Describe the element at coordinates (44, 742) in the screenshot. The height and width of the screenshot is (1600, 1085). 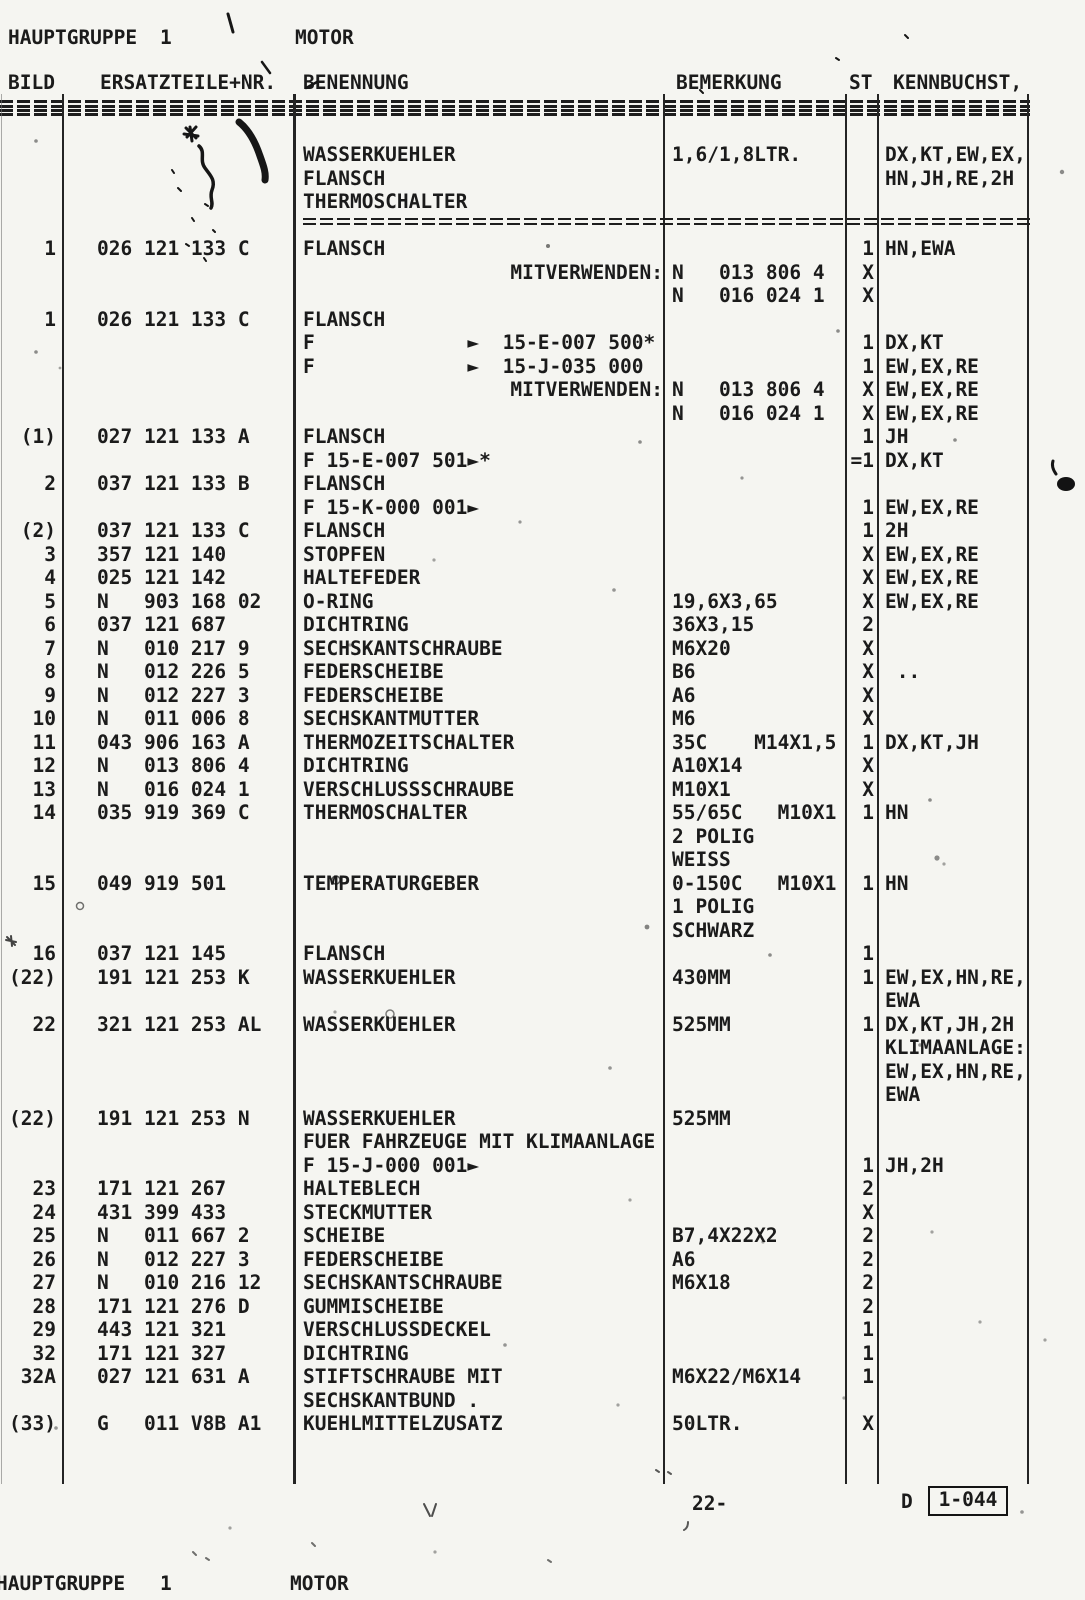
I see `cell-bild-number: 11` at that location.